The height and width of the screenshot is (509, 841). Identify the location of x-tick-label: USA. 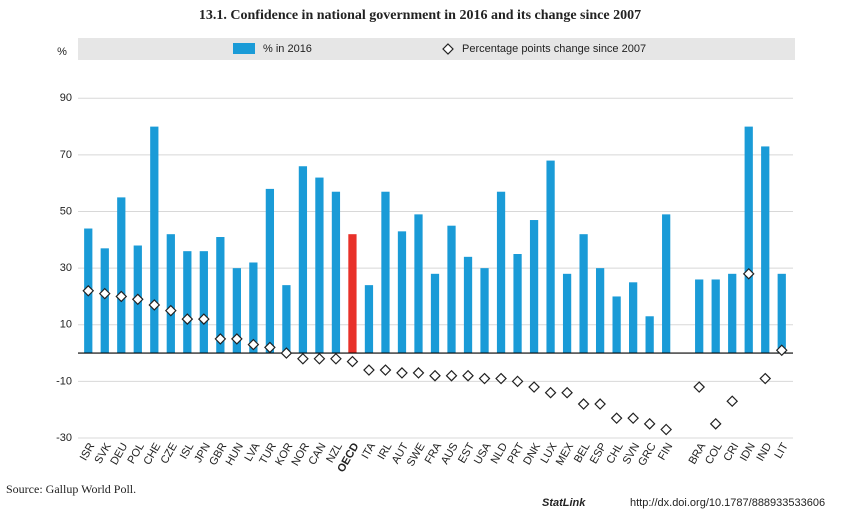
(483, 453).